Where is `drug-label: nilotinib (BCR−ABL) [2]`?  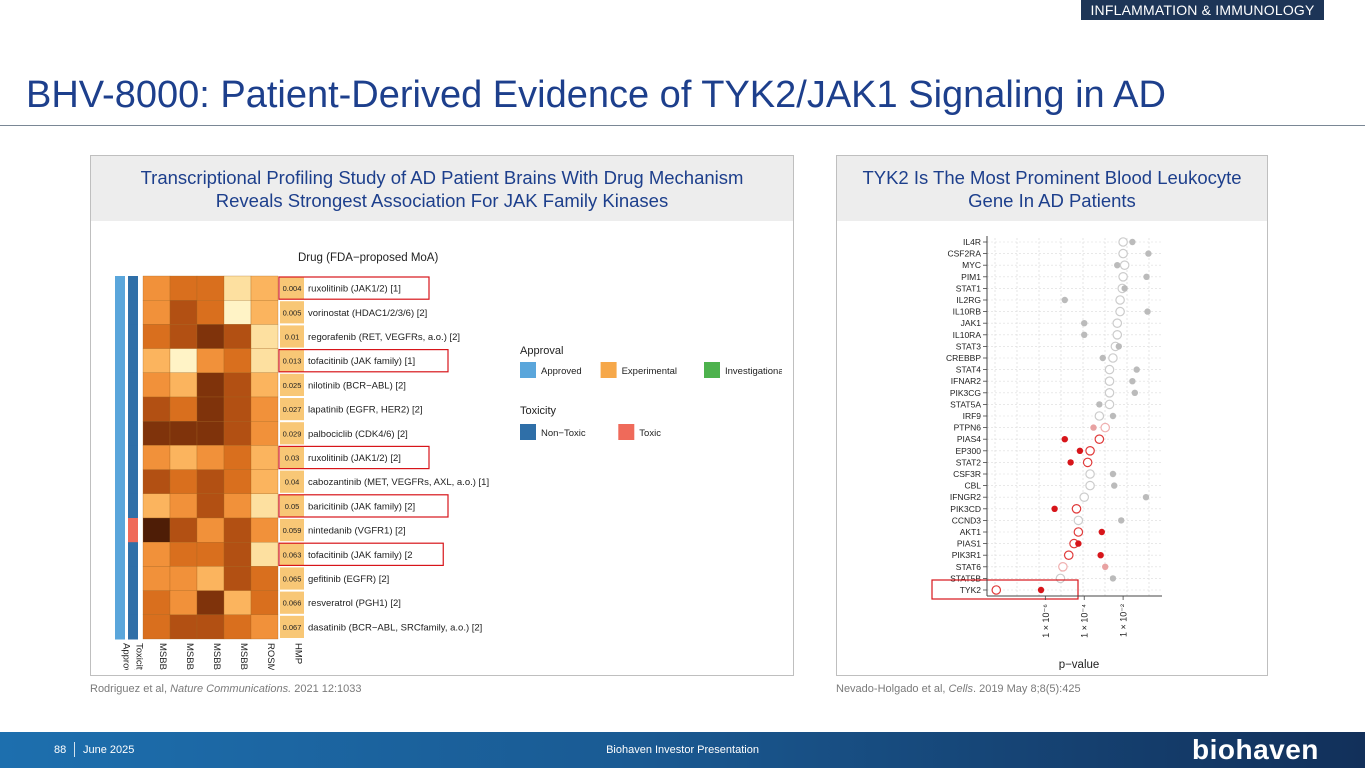 drug-label: nilotinib (BCR−ABL) [2] is located at coordinates (357, 385).